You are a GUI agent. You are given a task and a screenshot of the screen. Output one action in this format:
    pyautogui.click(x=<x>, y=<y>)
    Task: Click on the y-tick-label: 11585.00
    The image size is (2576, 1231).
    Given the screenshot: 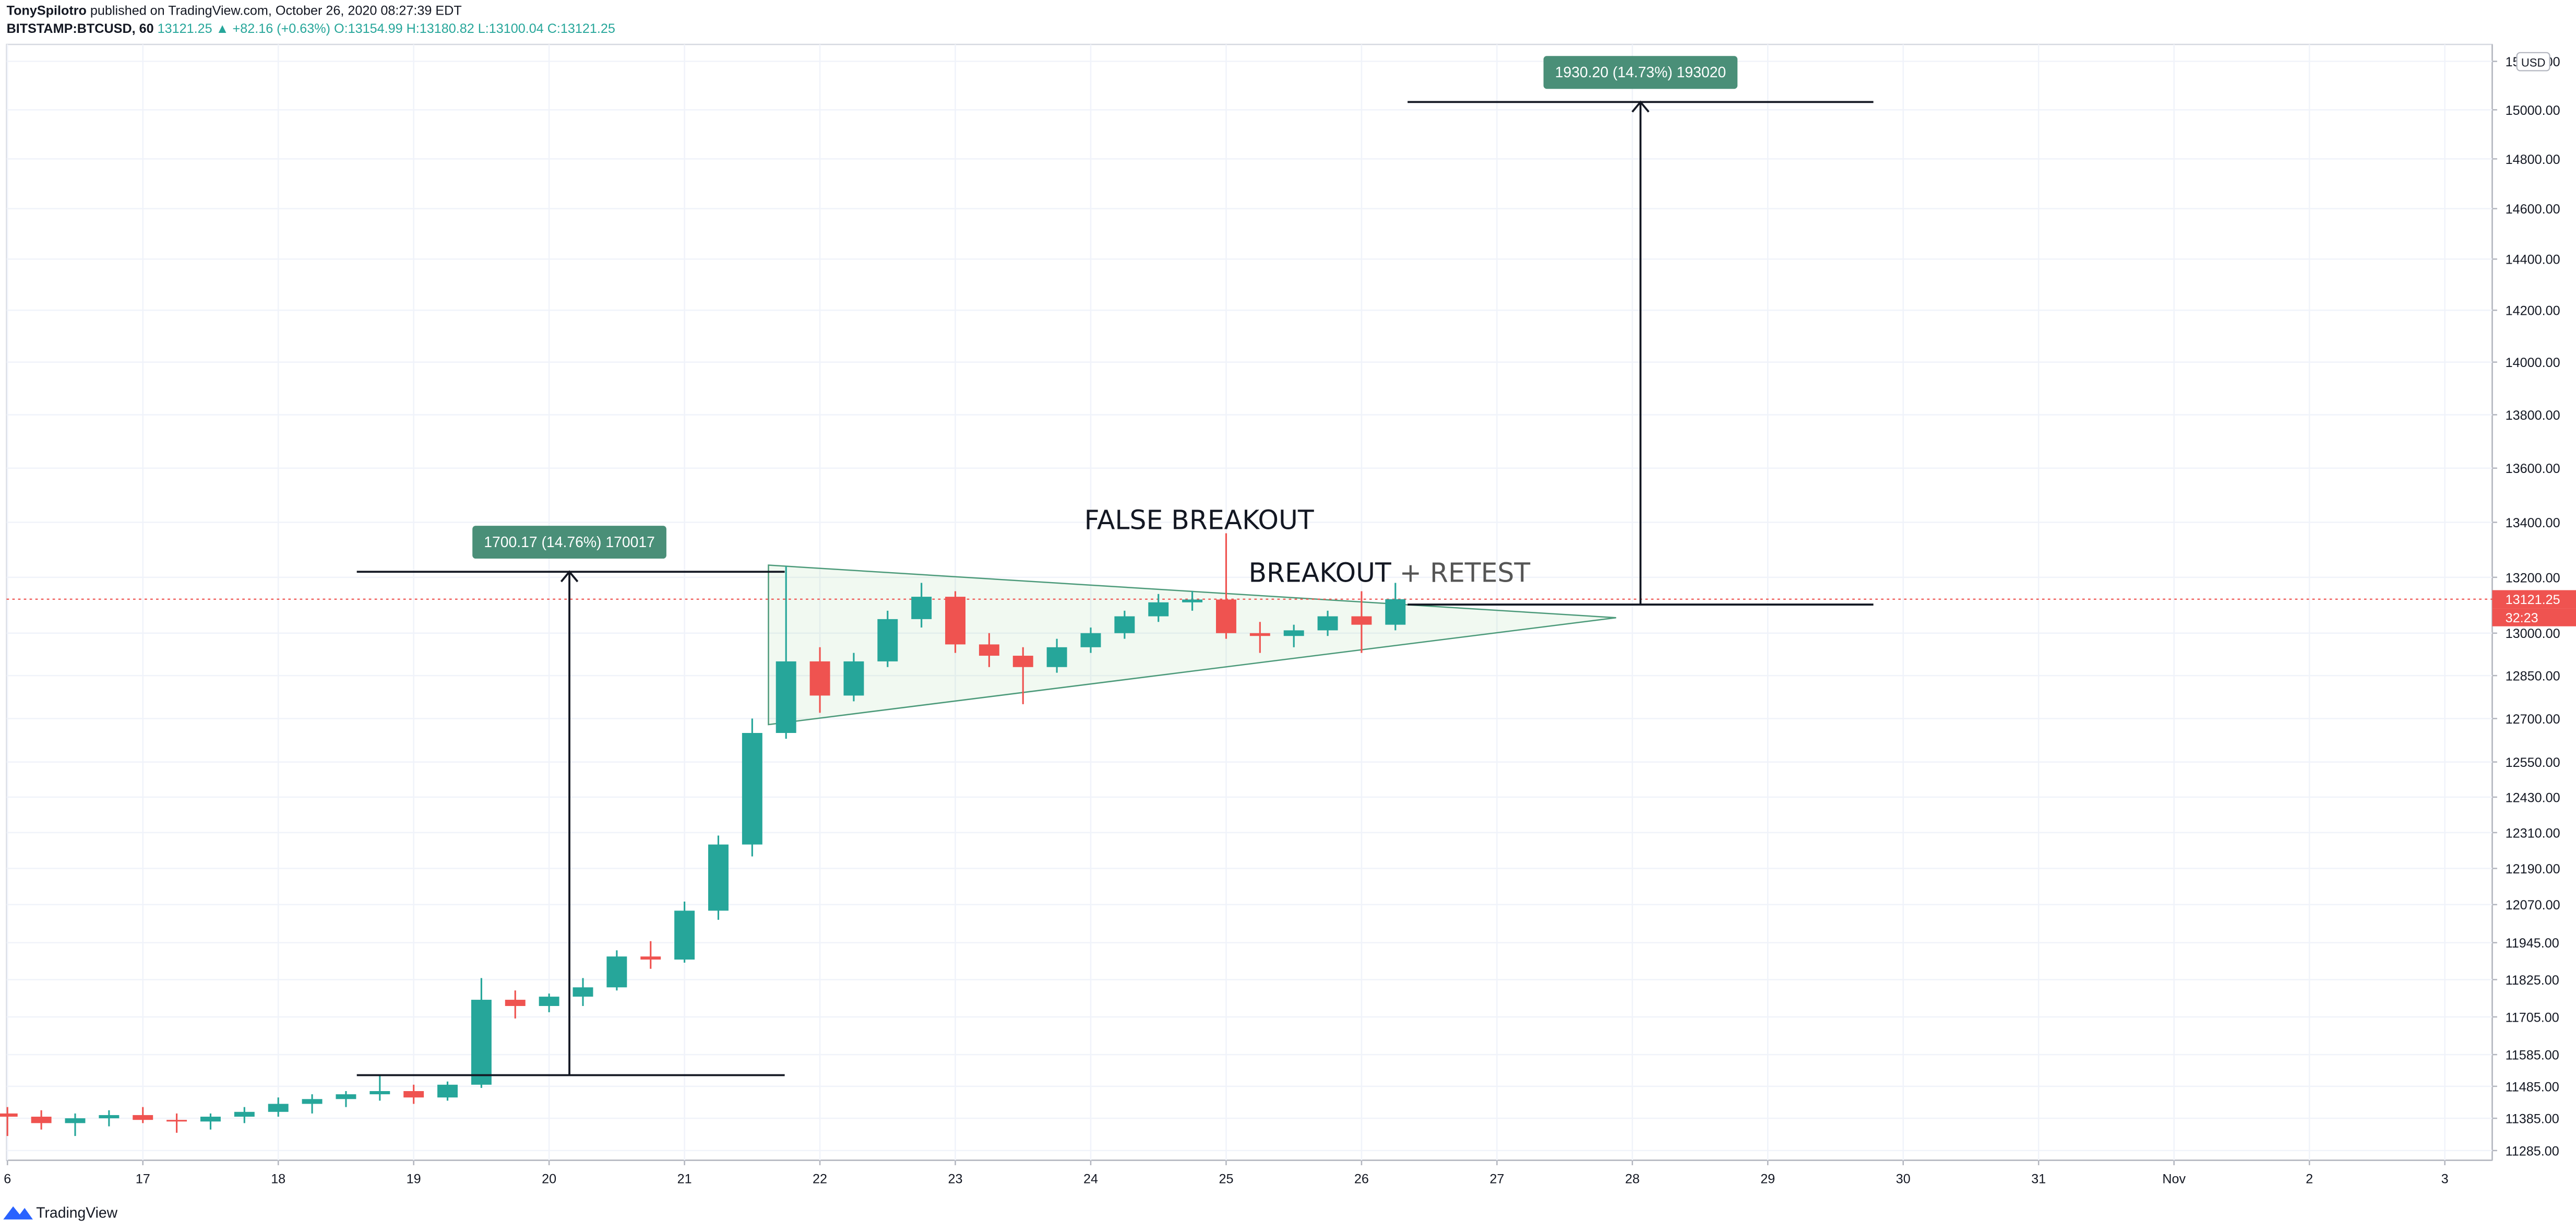 What is the action you would take?
    pyautogui.click(x=2532, y=1055)
    